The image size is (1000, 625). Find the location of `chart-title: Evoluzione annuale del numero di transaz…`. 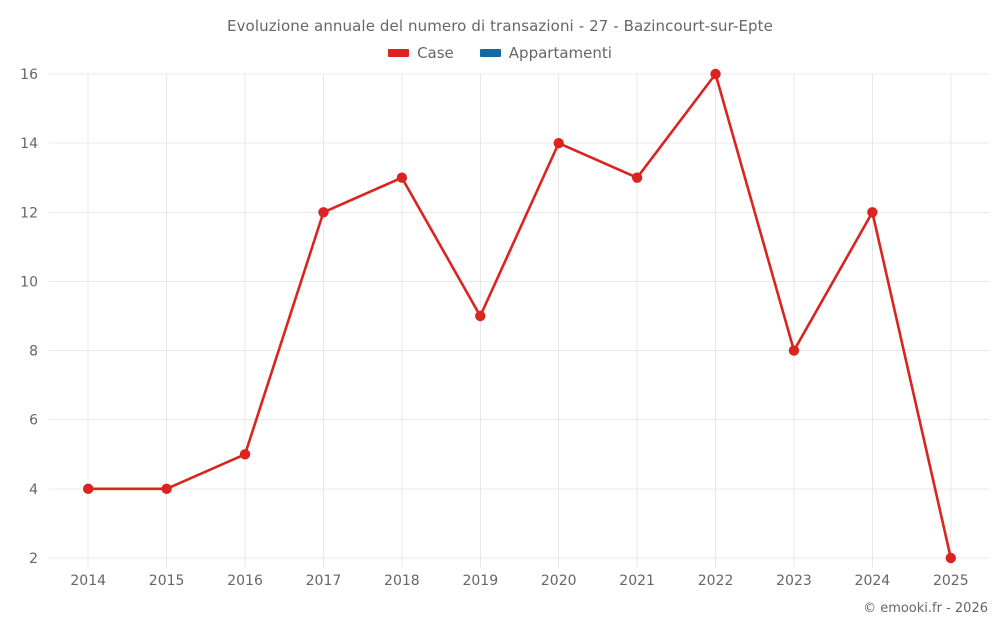

chart-title: Evoluzione annuale del numero di transaz… is located at coordinates (500, 26).